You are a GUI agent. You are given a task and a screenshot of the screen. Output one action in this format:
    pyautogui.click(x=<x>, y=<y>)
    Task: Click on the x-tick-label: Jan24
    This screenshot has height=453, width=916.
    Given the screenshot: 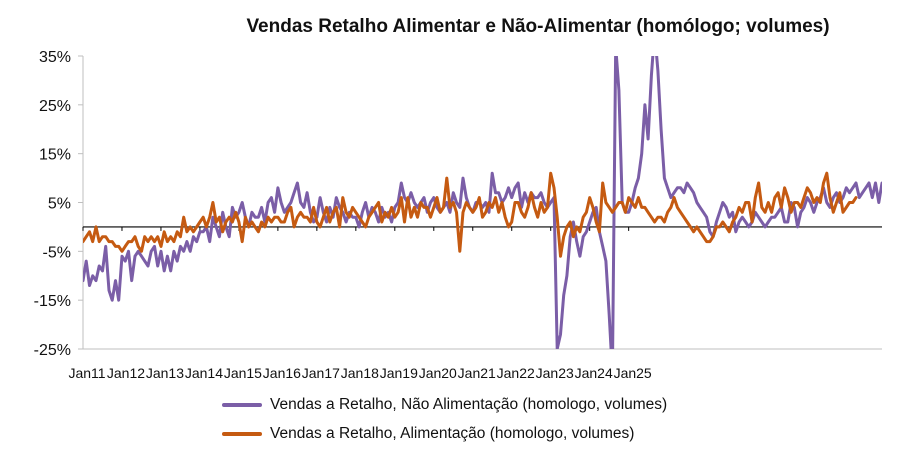 What is the action you would take?
    pyautogui.click(x=594, y=373)
    